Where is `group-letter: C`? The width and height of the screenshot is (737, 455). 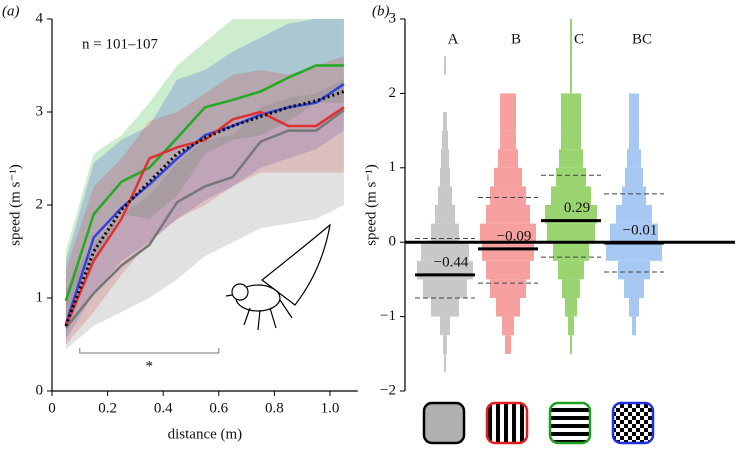
group-letter: C is located at coordinates (579, 39).